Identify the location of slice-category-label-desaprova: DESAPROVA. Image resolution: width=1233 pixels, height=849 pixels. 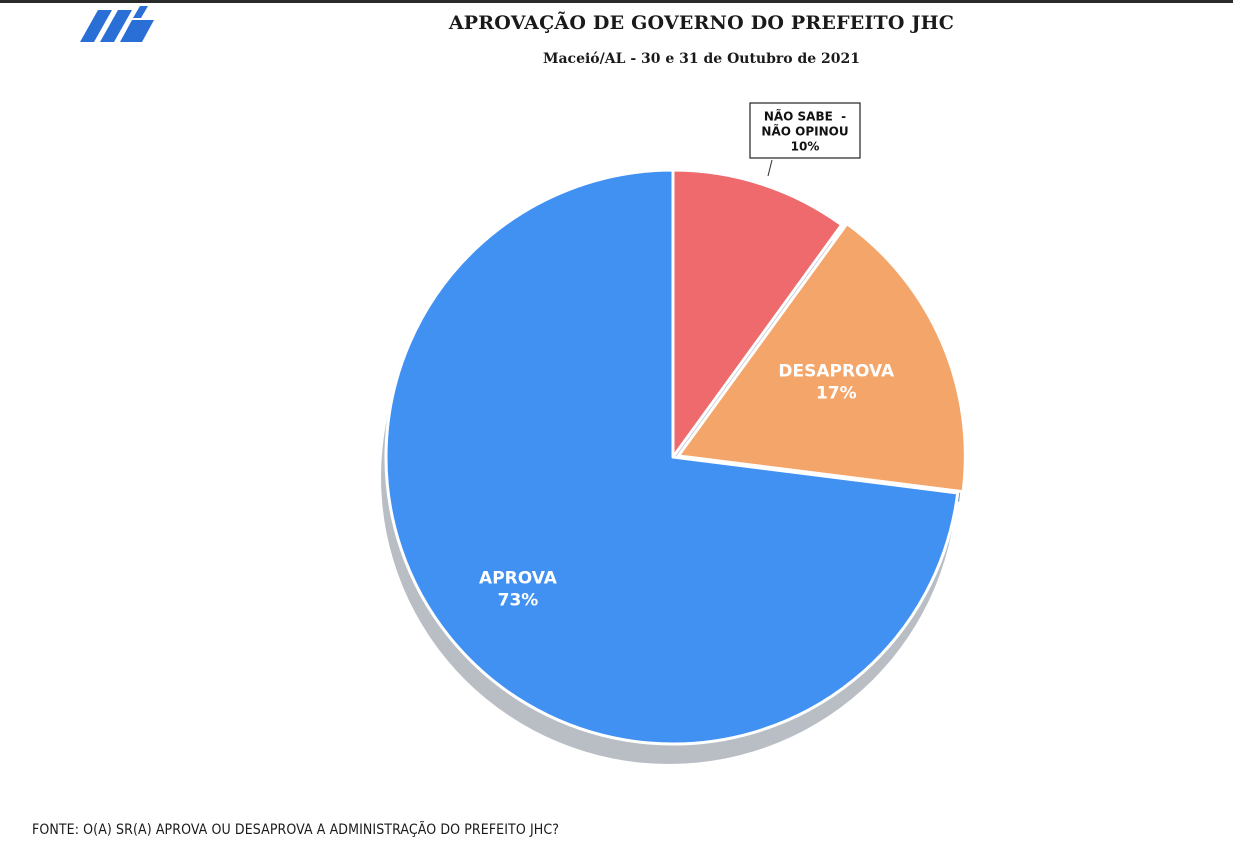
(836, 371).